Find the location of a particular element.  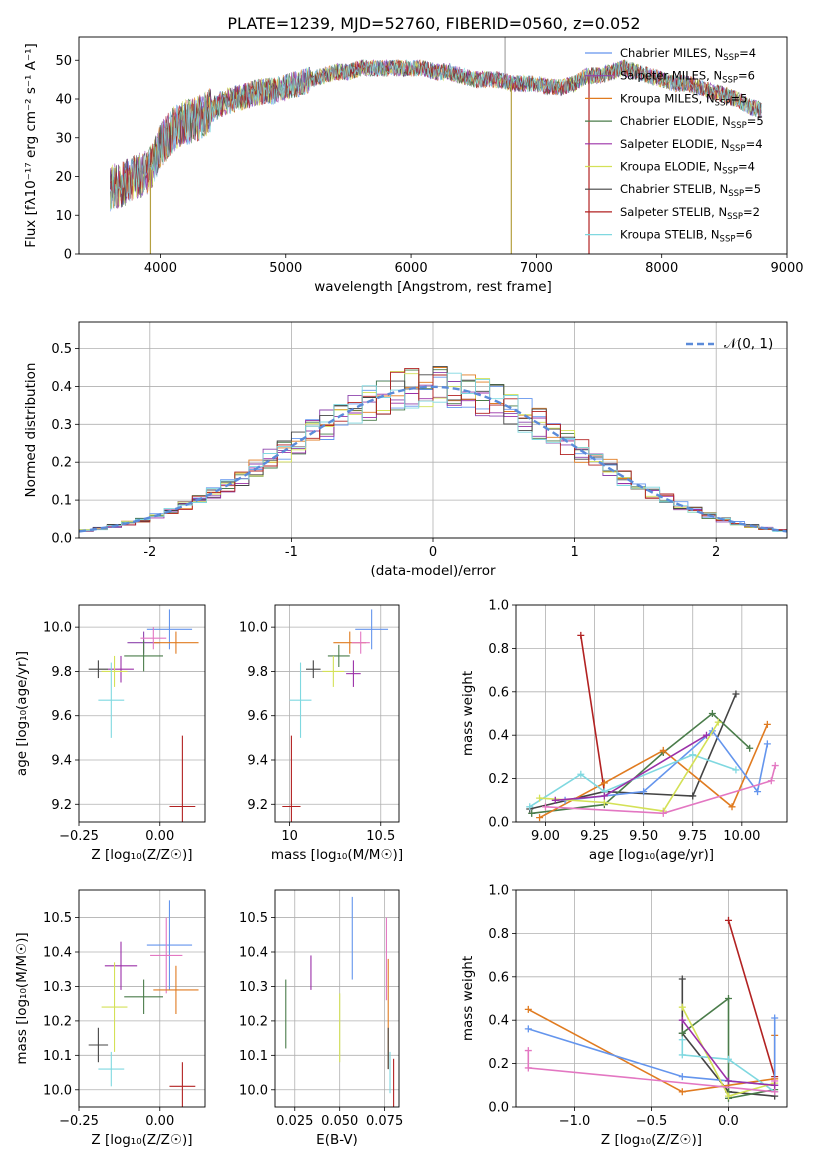

y-tick-label: 0.1 is located at coordinates (61, 501).